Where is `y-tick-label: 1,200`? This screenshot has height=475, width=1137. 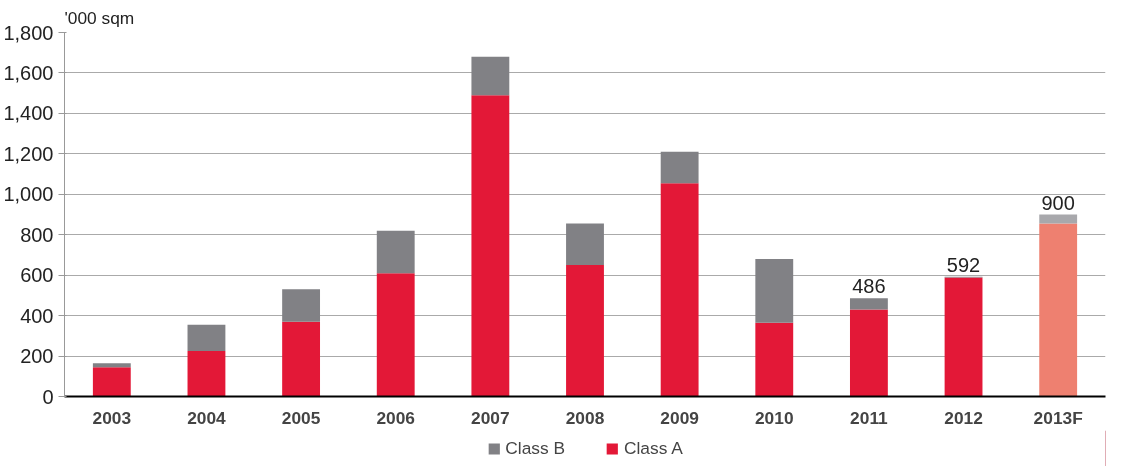
y-tick-label: 1,200 is located at coordinates (28, 153).